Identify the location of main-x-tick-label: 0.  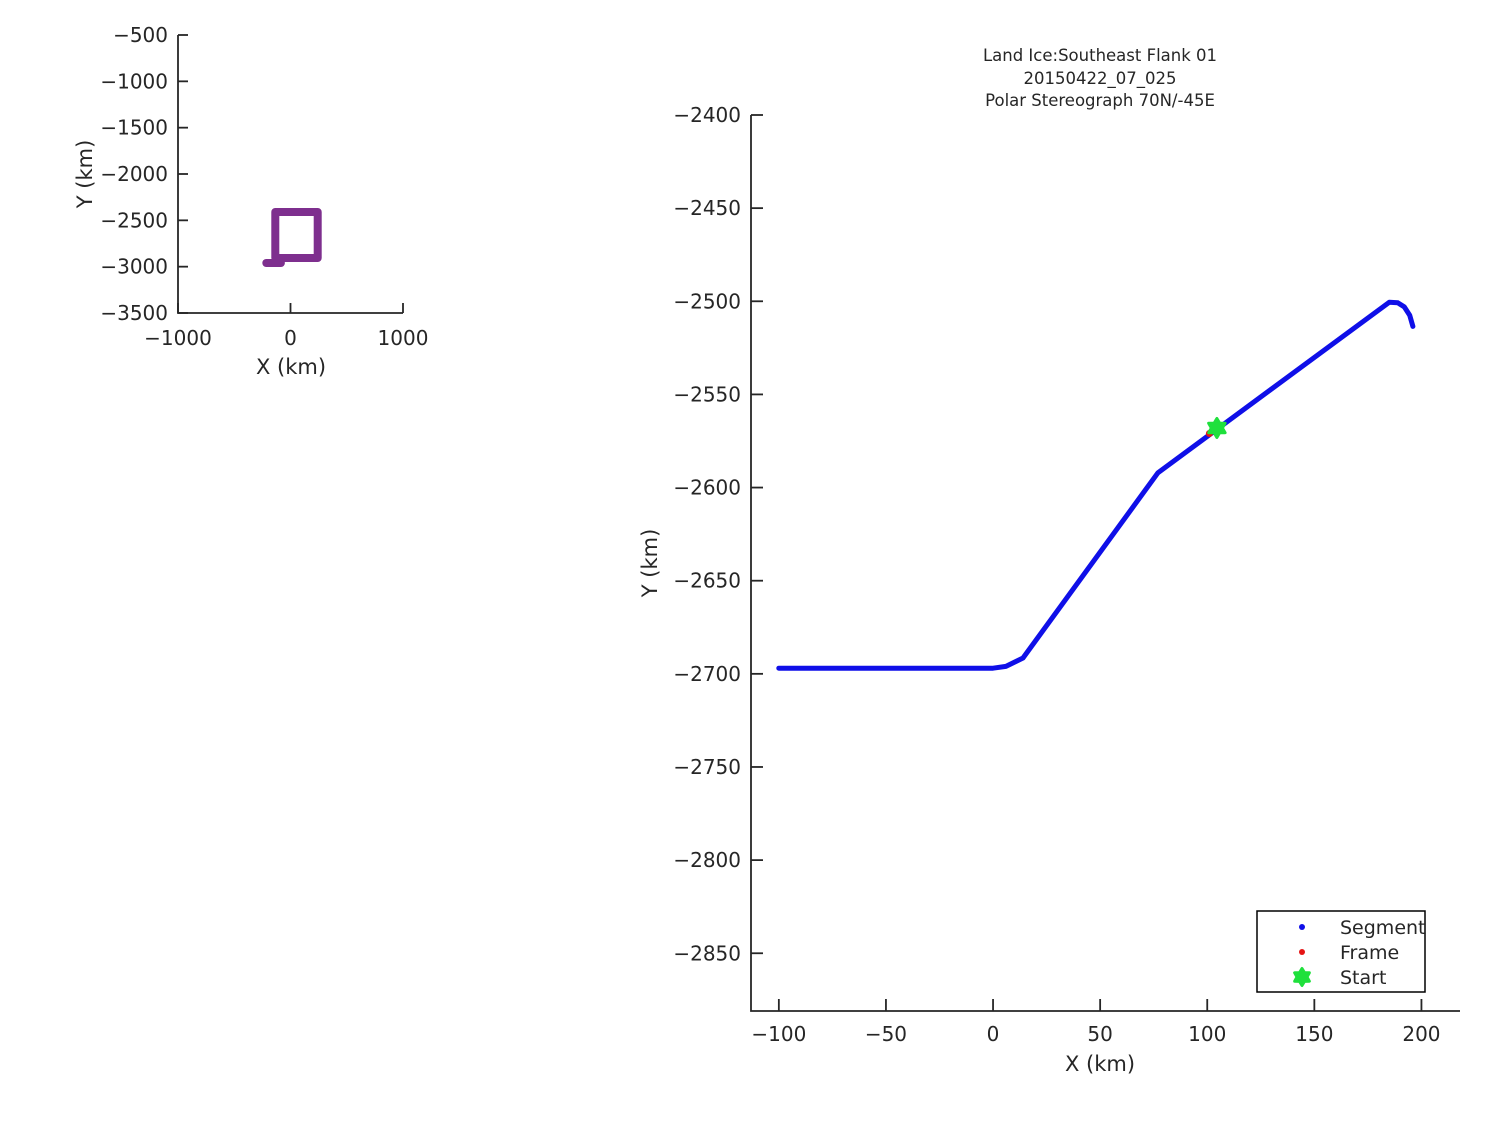
(993, 1034).